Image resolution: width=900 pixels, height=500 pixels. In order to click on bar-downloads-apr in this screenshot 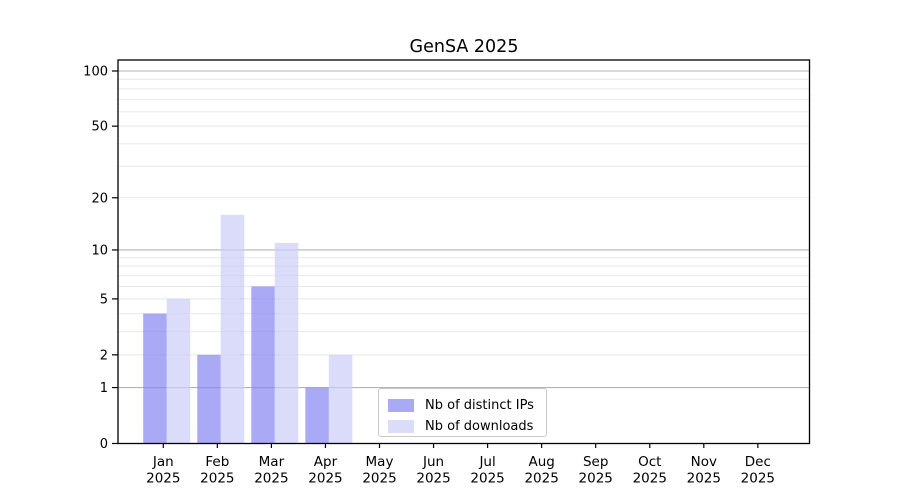, I will do `click(340, 399)`.